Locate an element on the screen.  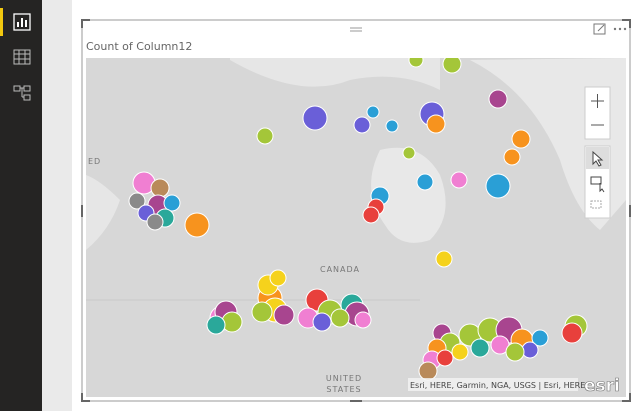
visual-title: Count of Column12 is located at coordinates (139, 46).